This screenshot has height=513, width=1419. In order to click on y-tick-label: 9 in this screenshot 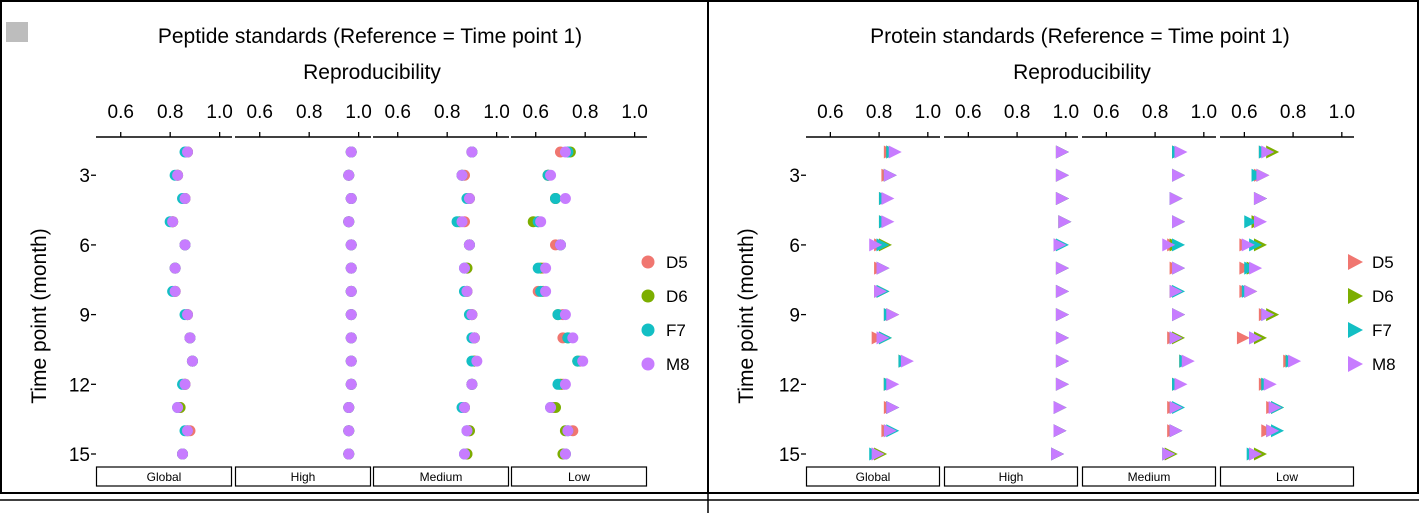, I will do `click(84, 316)`.